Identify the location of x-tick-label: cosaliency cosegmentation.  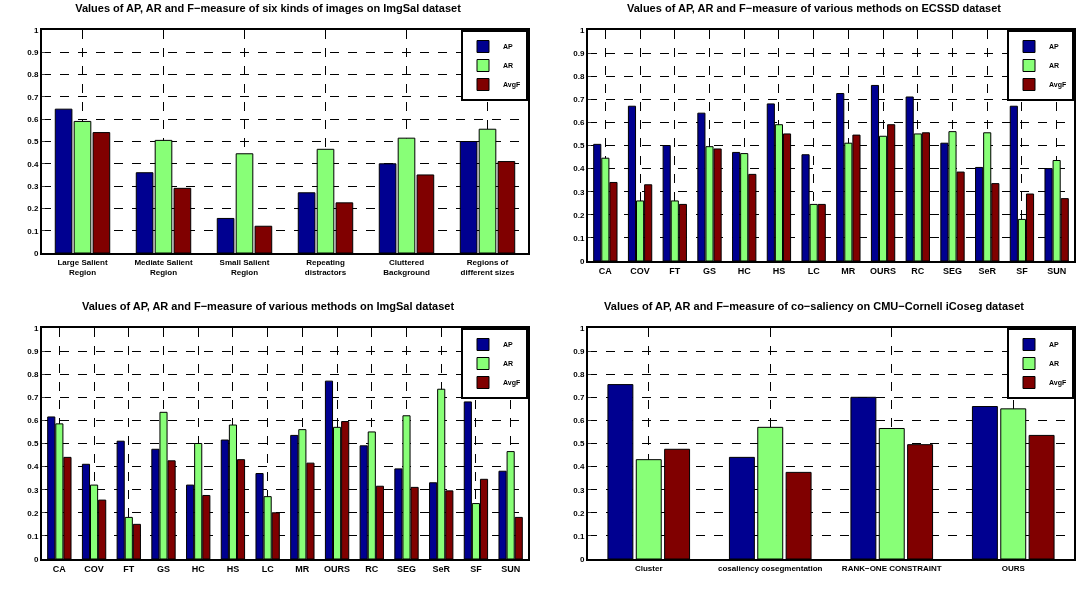
(770, 568).